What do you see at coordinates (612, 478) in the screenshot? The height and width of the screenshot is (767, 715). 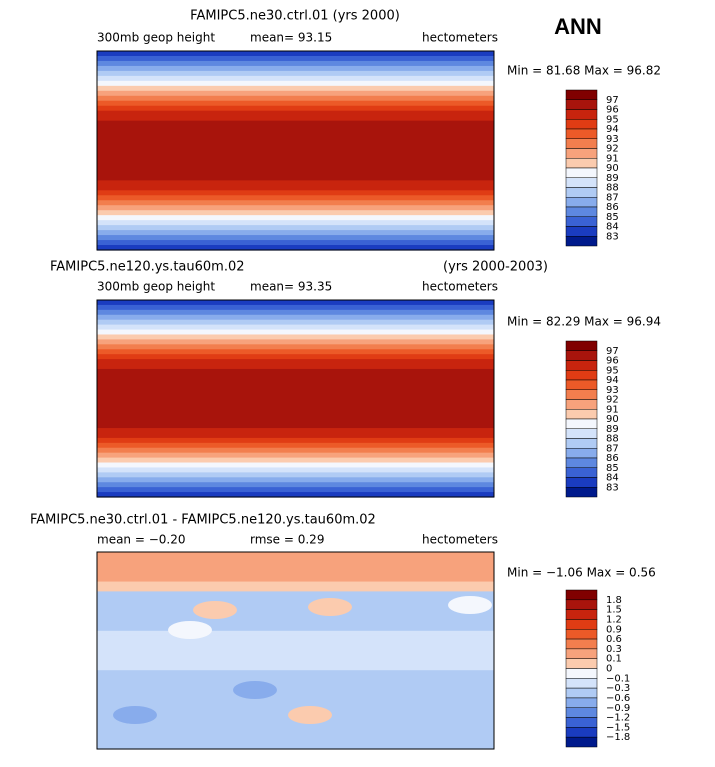 I see `colorbar-label: 84` at bounding box center [612, 478].